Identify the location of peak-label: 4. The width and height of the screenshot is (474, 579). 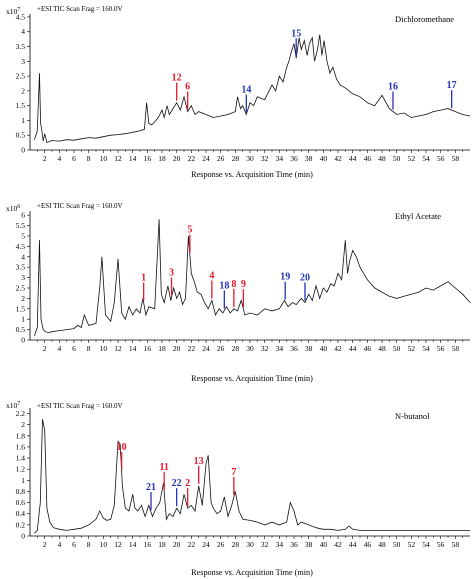
(211, 275).